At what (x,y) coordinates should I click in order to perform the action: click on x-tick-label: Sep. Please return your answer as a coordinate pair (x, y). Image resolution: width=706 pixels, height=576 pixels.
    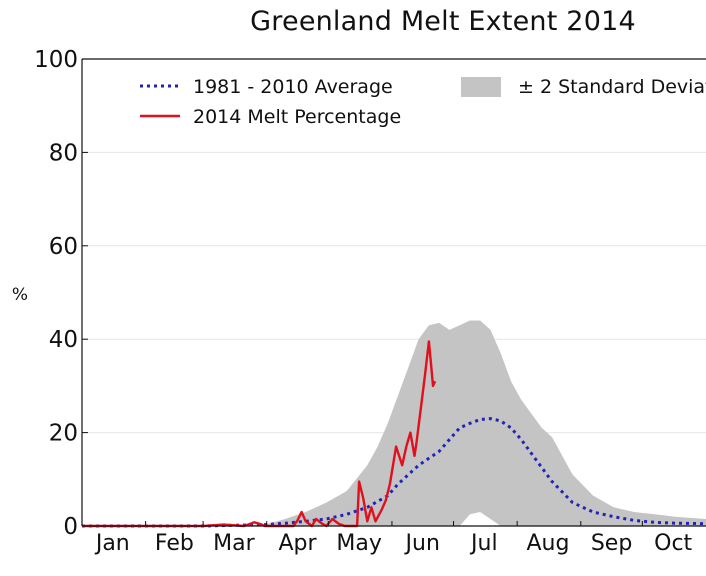
    Looking at the image, I should click on (611, 543).